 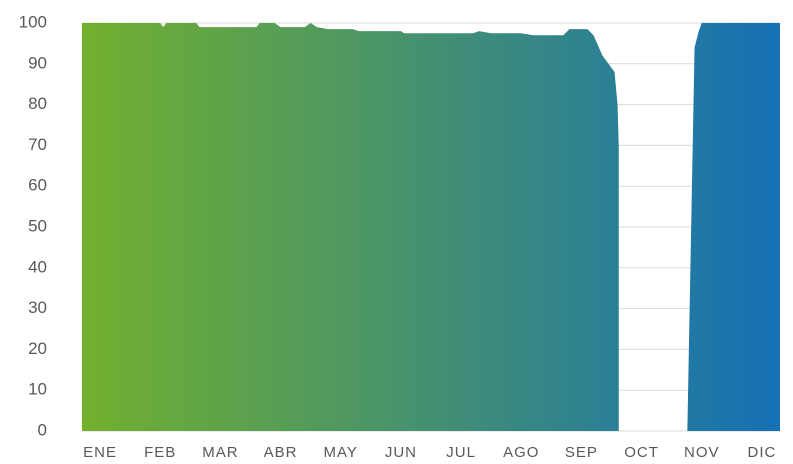 What do you see at coordinates (521, 452) in the screenshot?
I see `x-tick-label: AGO` at bounding box center [521, 452].